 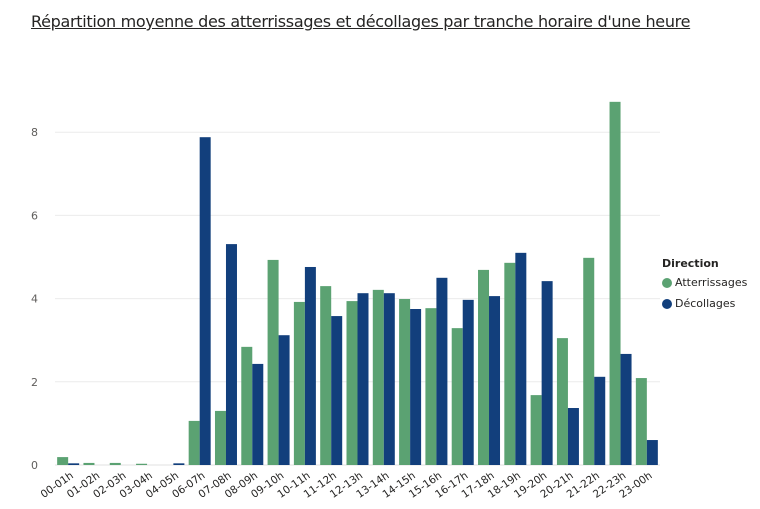 I want to click on y-tick-label: 4, so click(x=34, y=299).